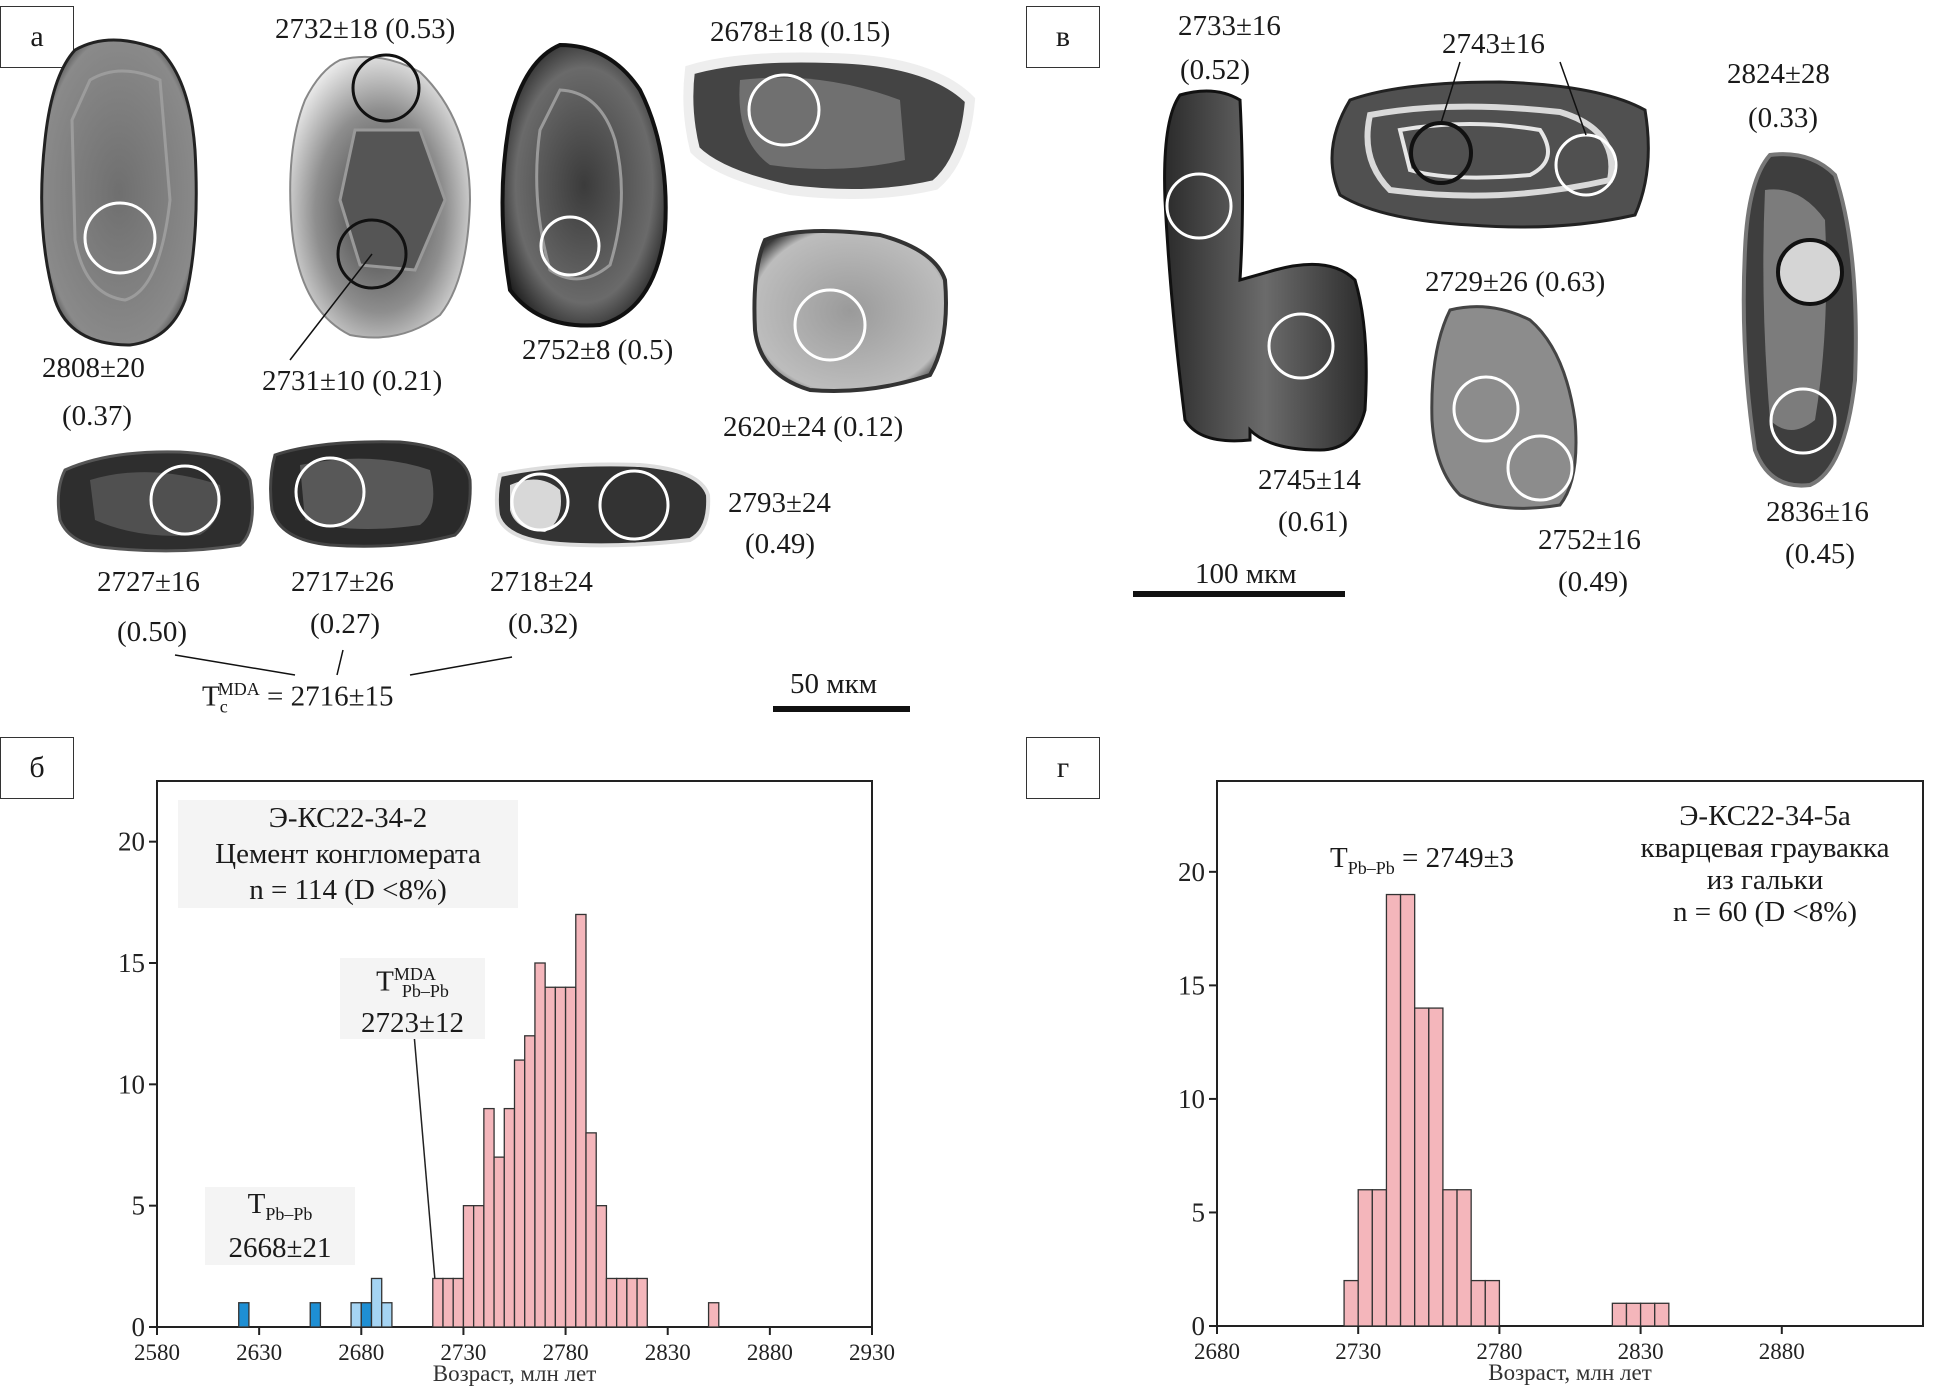  What do you see at coordinates (1783, 118) in the screenshot?
I see `grain-ratio-label: (0.33)` at bounding box center [1783, 118].